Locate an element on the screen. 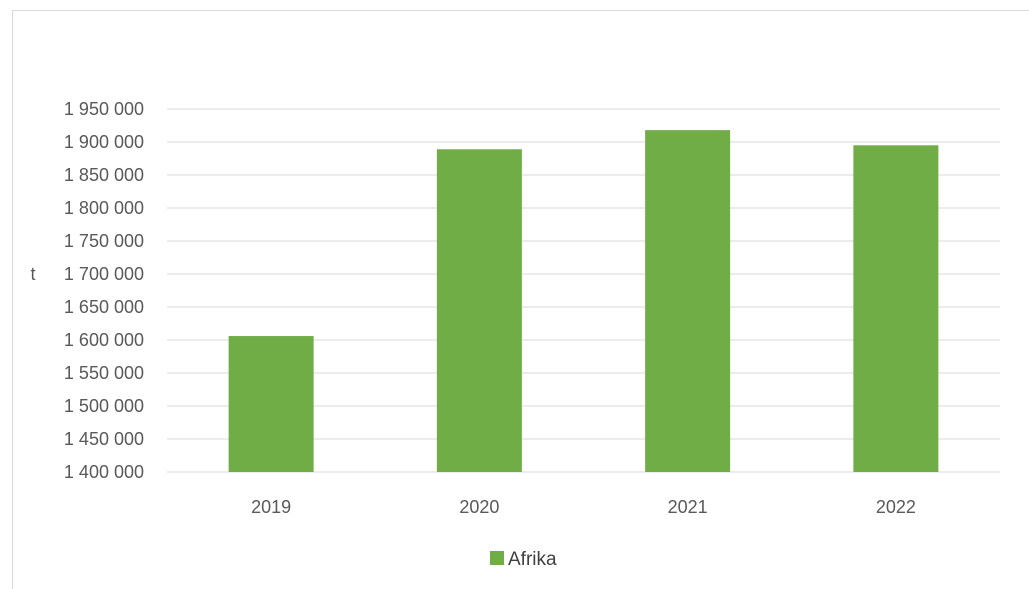  x-tick-label-2021: 2021 is located at coordinates (688, 507).